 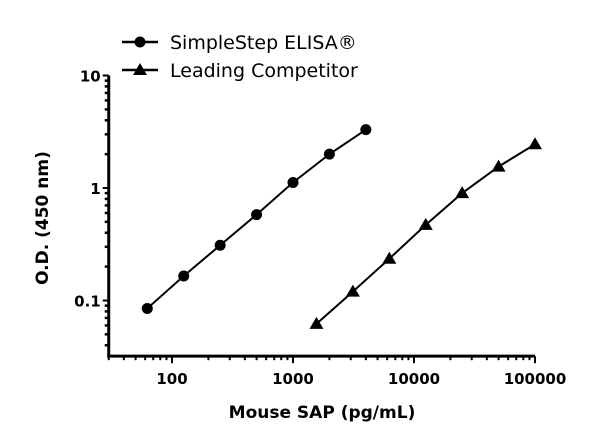 I want to click on x-tick-label: 100, so click(x=171, y=379).